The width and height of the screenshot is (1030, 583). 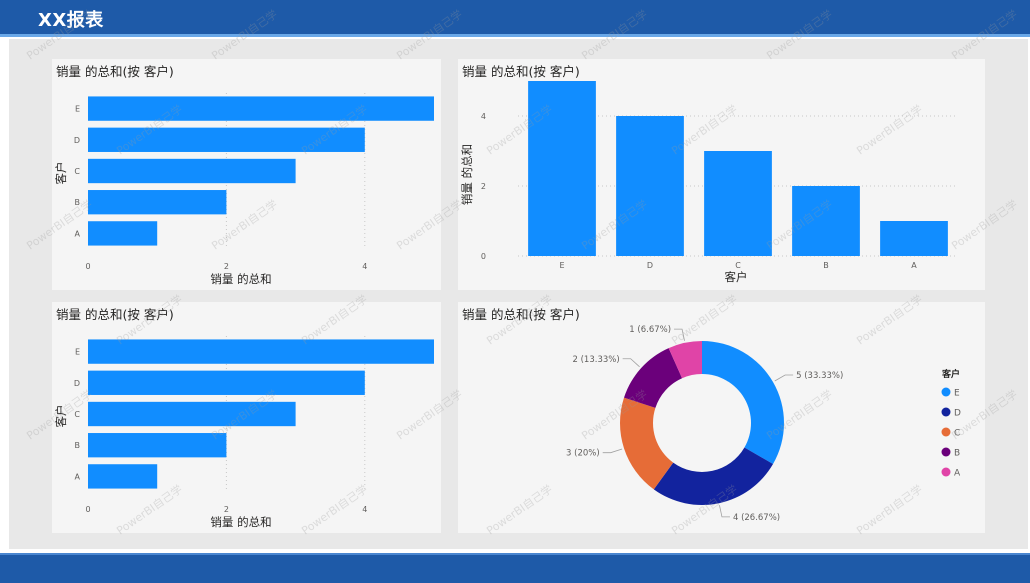 What do you see at coordinates (157, 202) in the screenshot?
I see `bar-top-bar-B` at bounding box center [157, 202].